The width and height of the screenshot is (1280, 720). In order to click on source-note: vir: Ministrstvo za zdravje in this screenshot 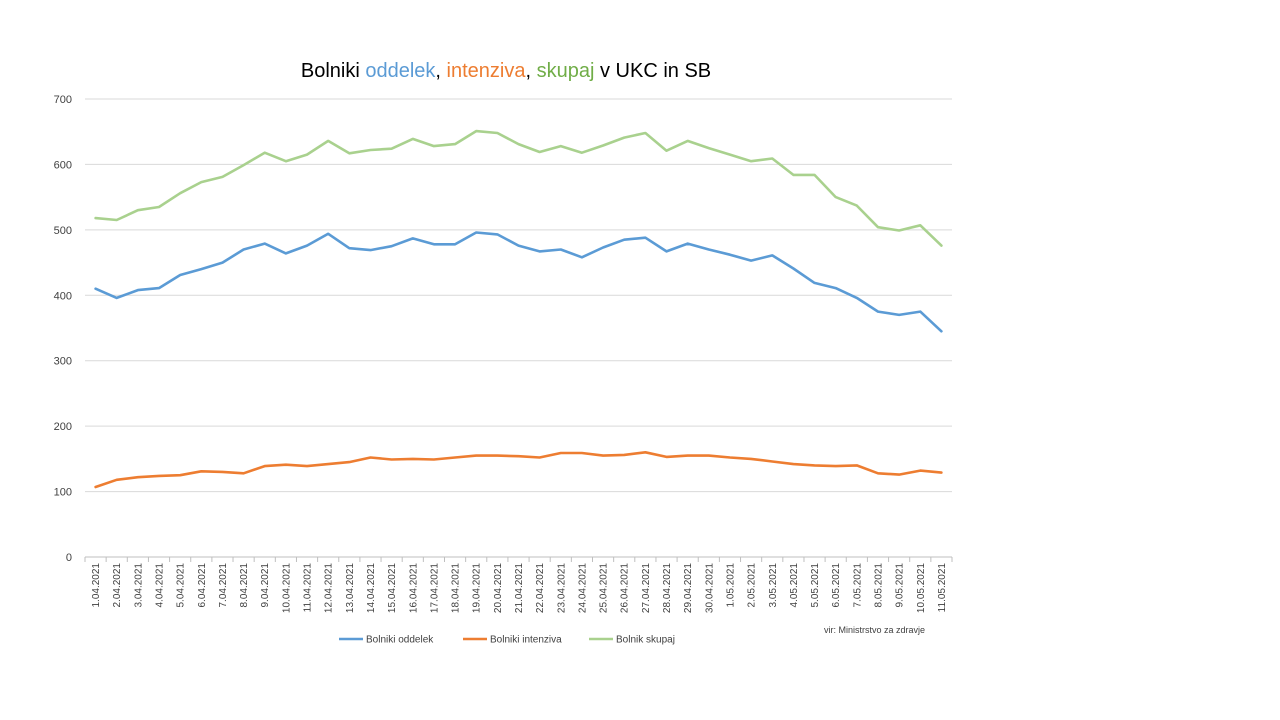, I will do `click(874, 630)`.